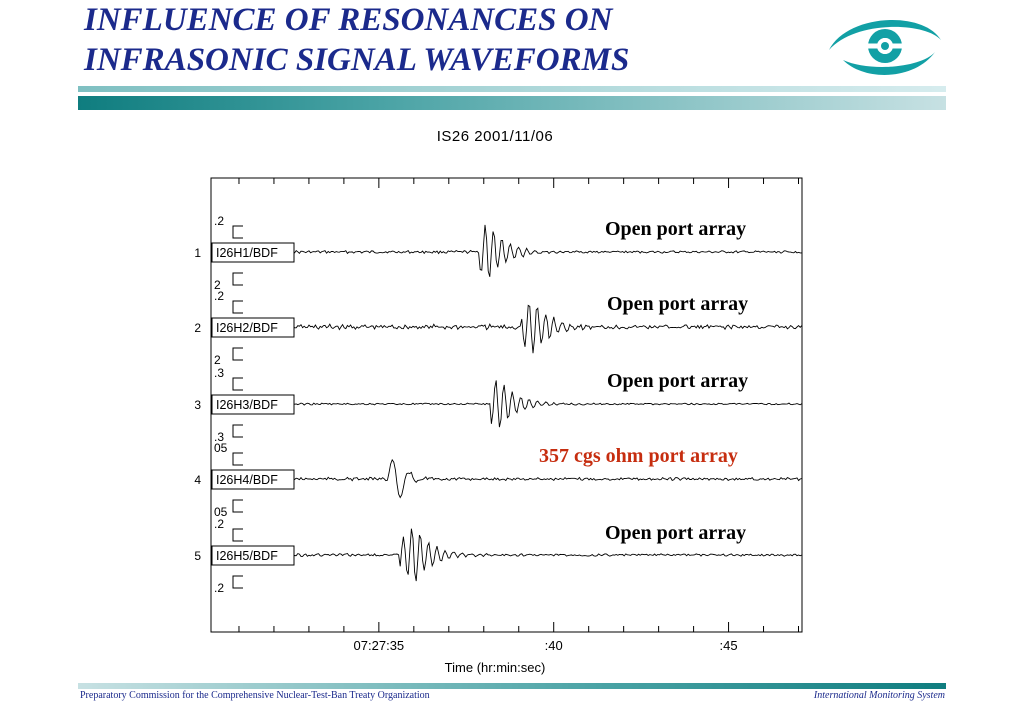  Describe the element at coordinates (512, 89) in the screenshot. I see `title-rule-thin` at that location.